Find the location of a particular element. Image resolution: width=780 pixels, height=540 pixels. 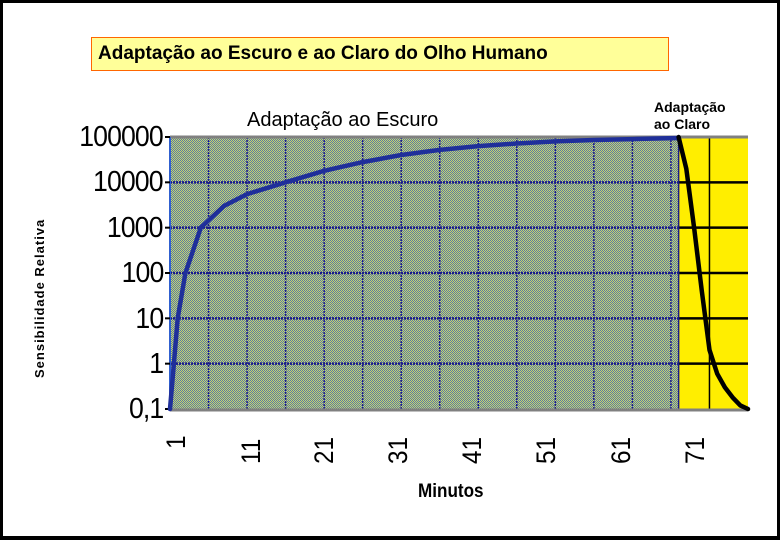

x-tick-label: 31 is located at coordinates (398, 450).